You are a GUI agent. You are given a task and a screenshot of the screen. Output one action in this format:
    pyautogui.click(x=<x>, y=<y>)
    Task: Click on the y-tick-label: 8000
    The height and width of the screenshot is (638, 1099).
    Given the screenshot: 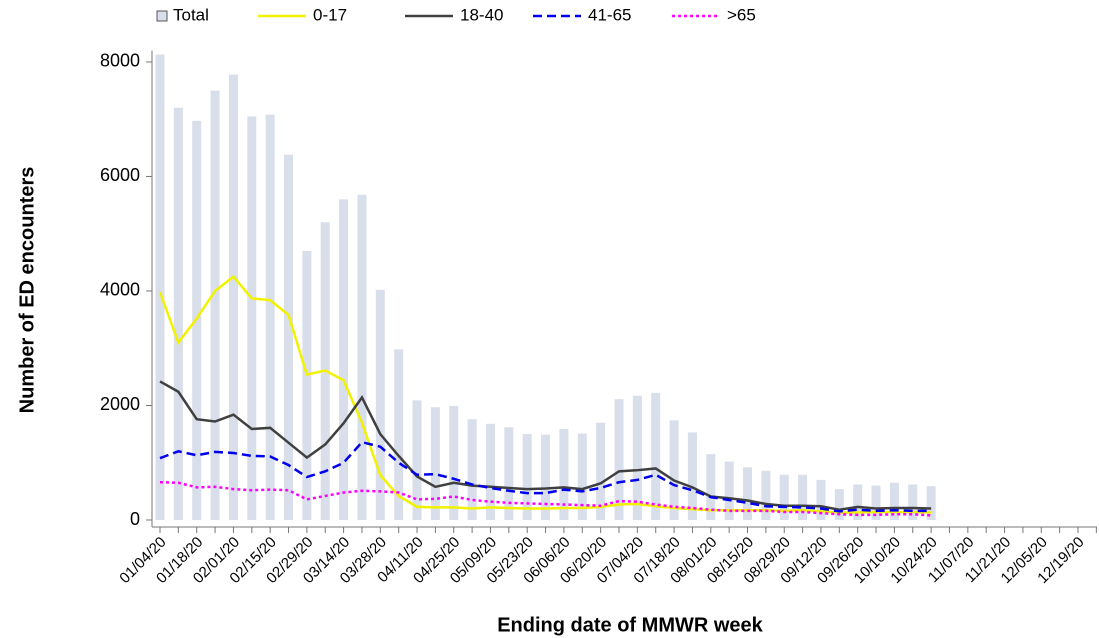 What is the action you would take?
    pyautogui.click(x=120, y=61)
    